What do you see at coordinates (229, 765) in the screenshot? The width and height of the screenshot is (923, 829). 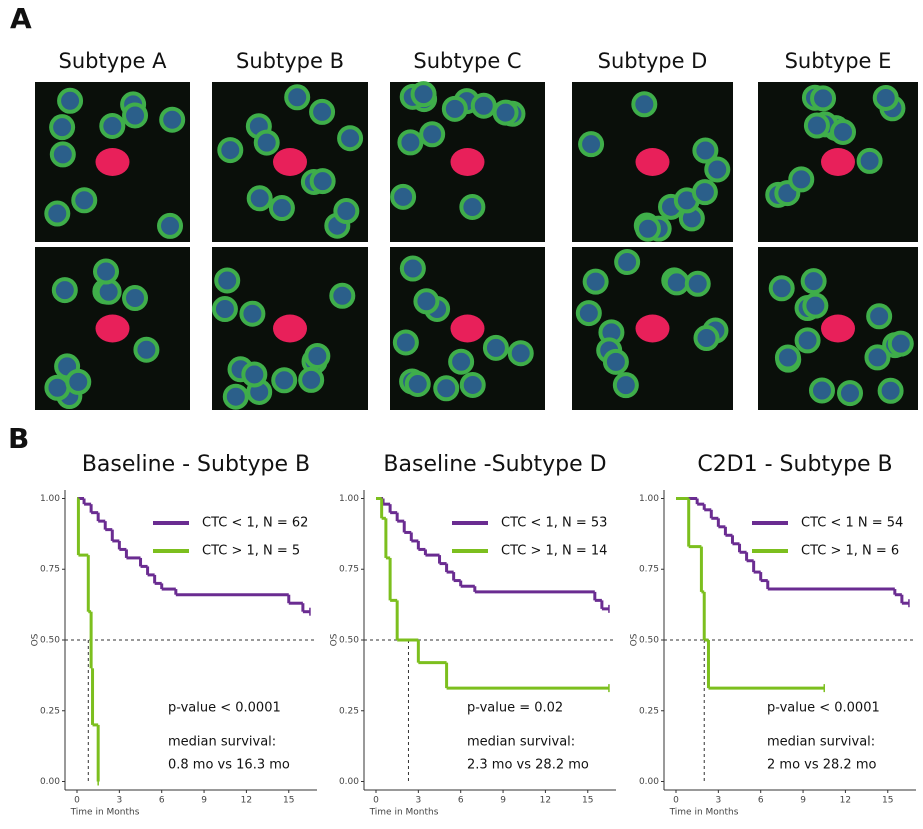 I see `annotation: 0.8 mo vs 16.3 mo` at bounding box center [229, 765].